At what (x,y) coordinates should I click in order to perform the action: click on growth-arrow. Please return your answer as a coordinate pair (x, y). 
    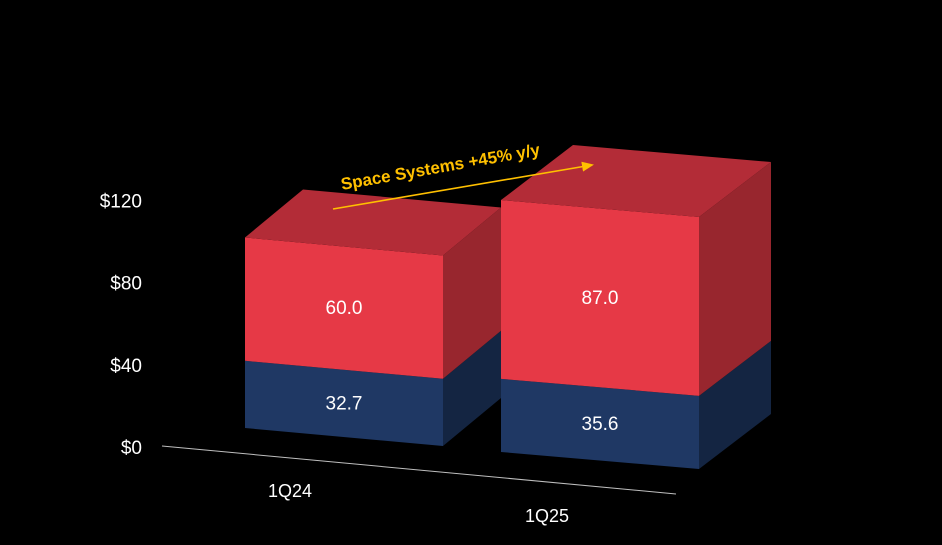
    Looking at the image, I should click on (463, 185).